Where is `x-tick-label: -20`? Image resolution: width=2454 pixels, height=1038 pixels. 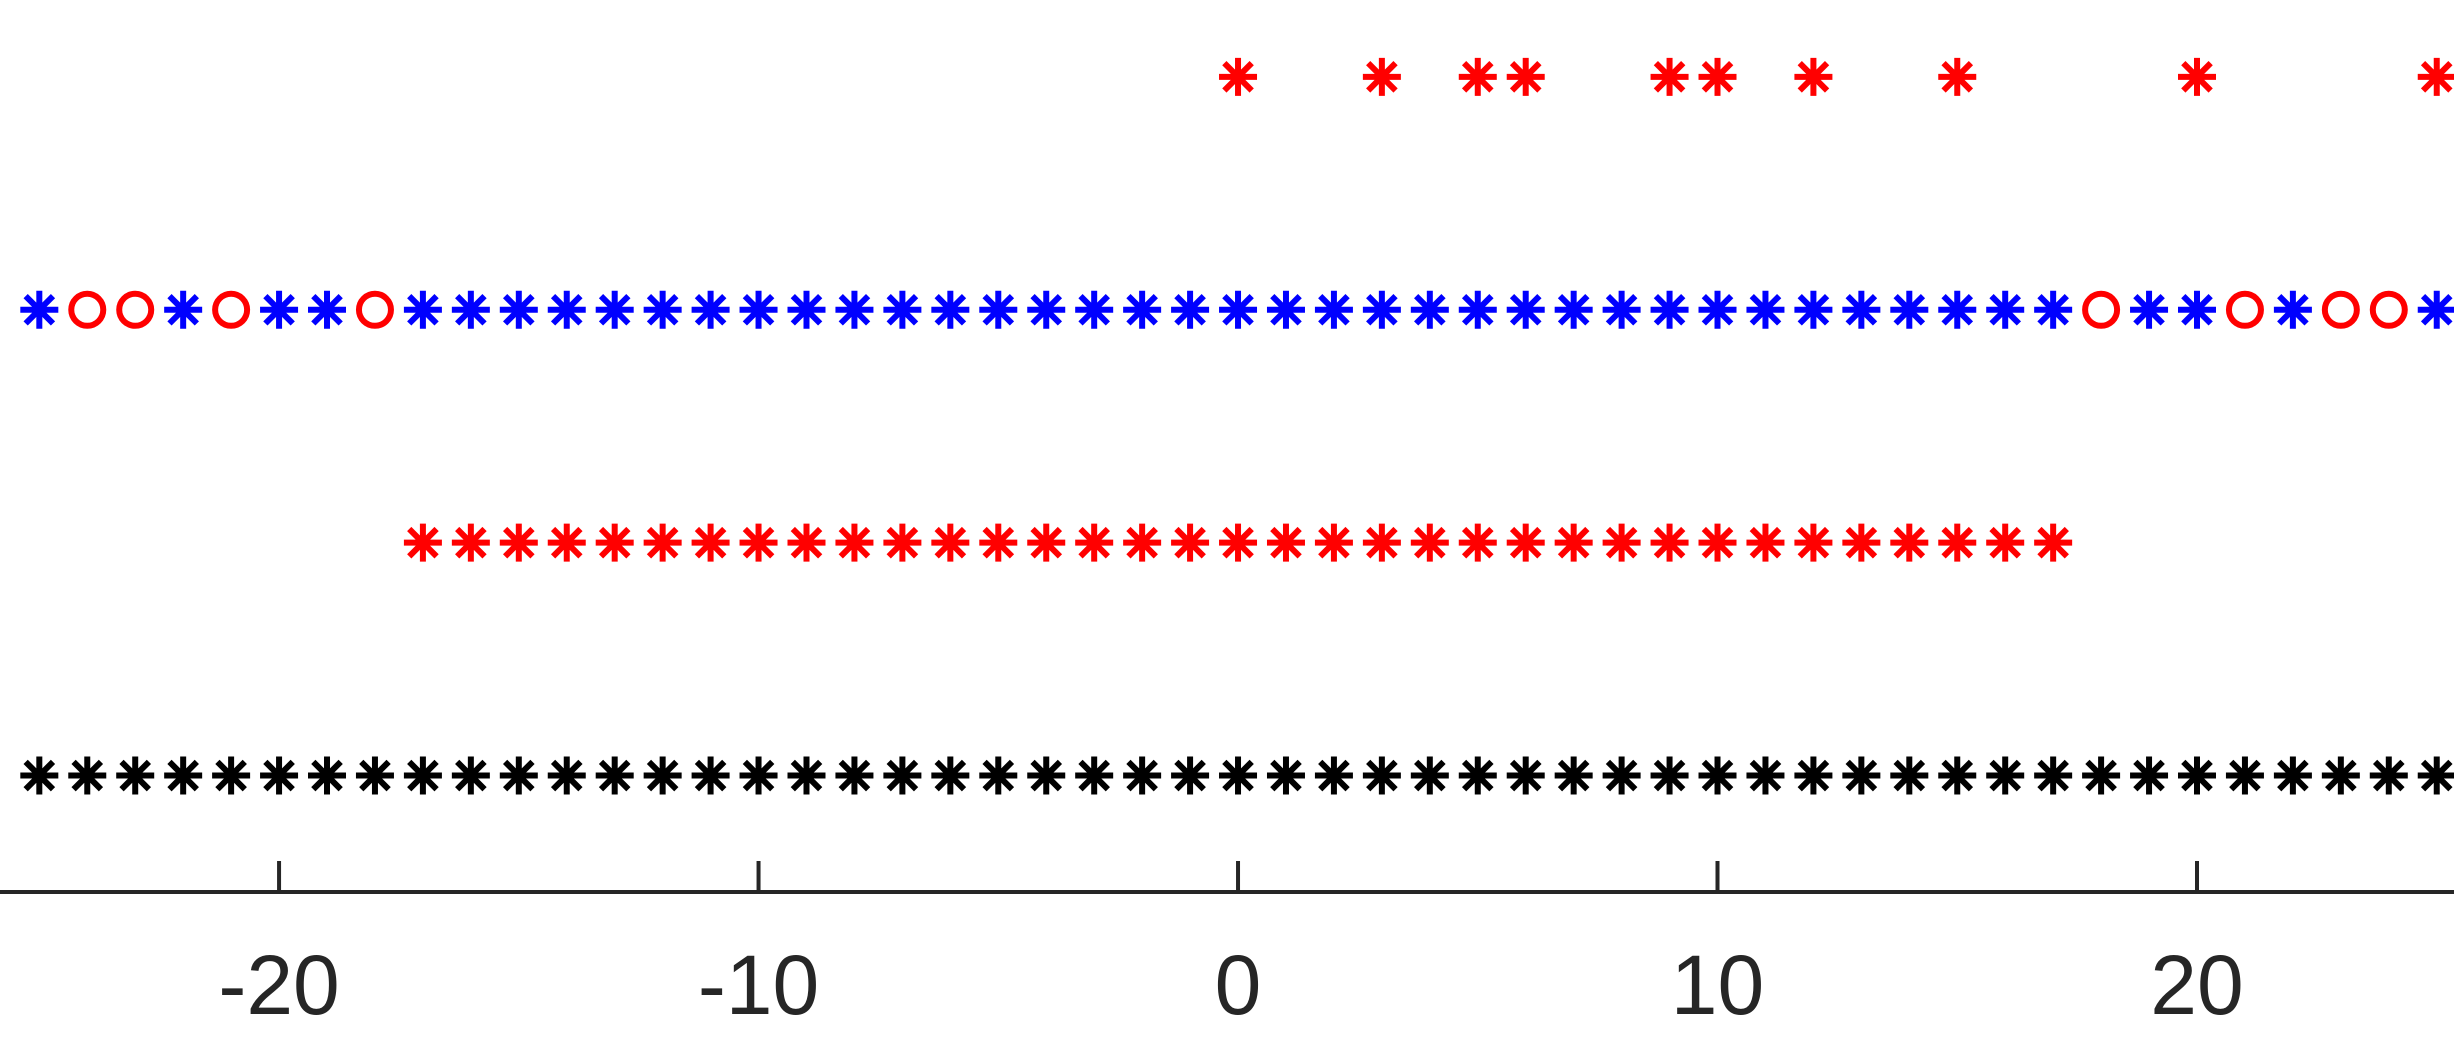 x-tick-label: -20 is located at coordinates (278, 985).